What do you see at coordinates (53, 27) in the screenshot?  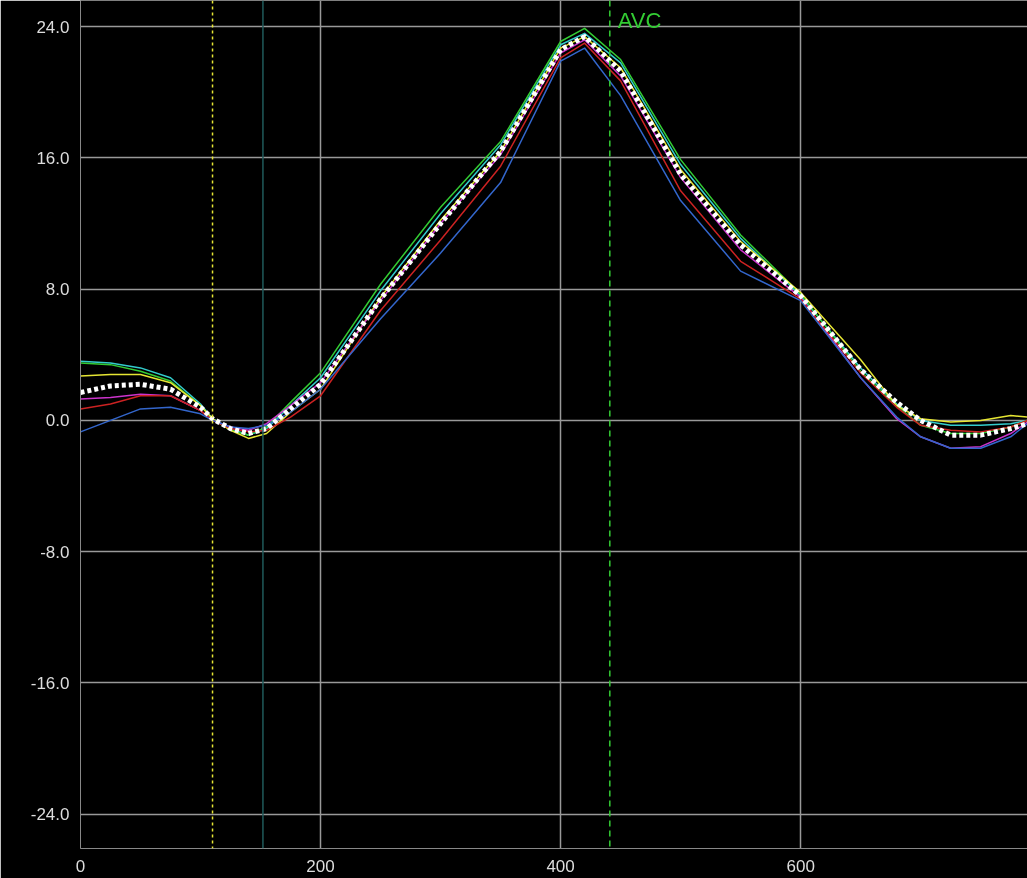 I see `y-tick-label: 24.0` at bounding box center [53, 27].